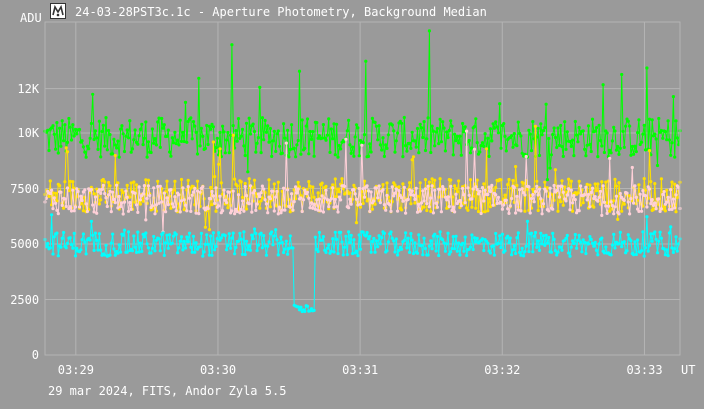 The image size is (704, 409). What do you see at coordinates (25, 188) in the screenshot?
I see `y-tick-label: 7500` at bounding box center [25, 188].